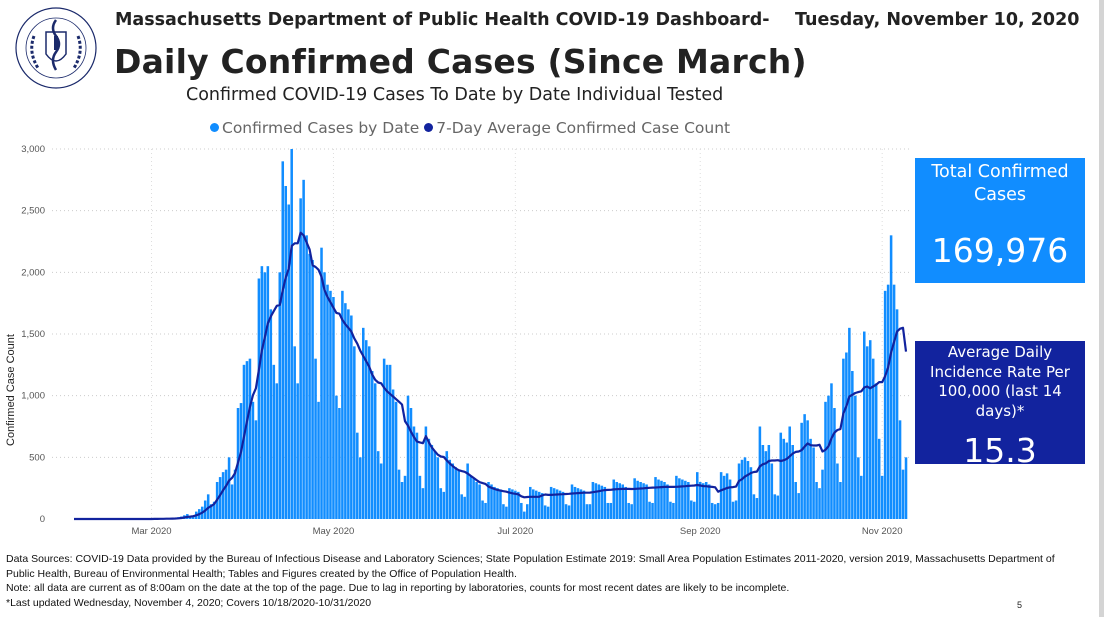  What do you see at coordinates (937, 20) in the screenshot?
I see `report-date: Tuesday, November 10, 2020` at bounding box center [937, 20].